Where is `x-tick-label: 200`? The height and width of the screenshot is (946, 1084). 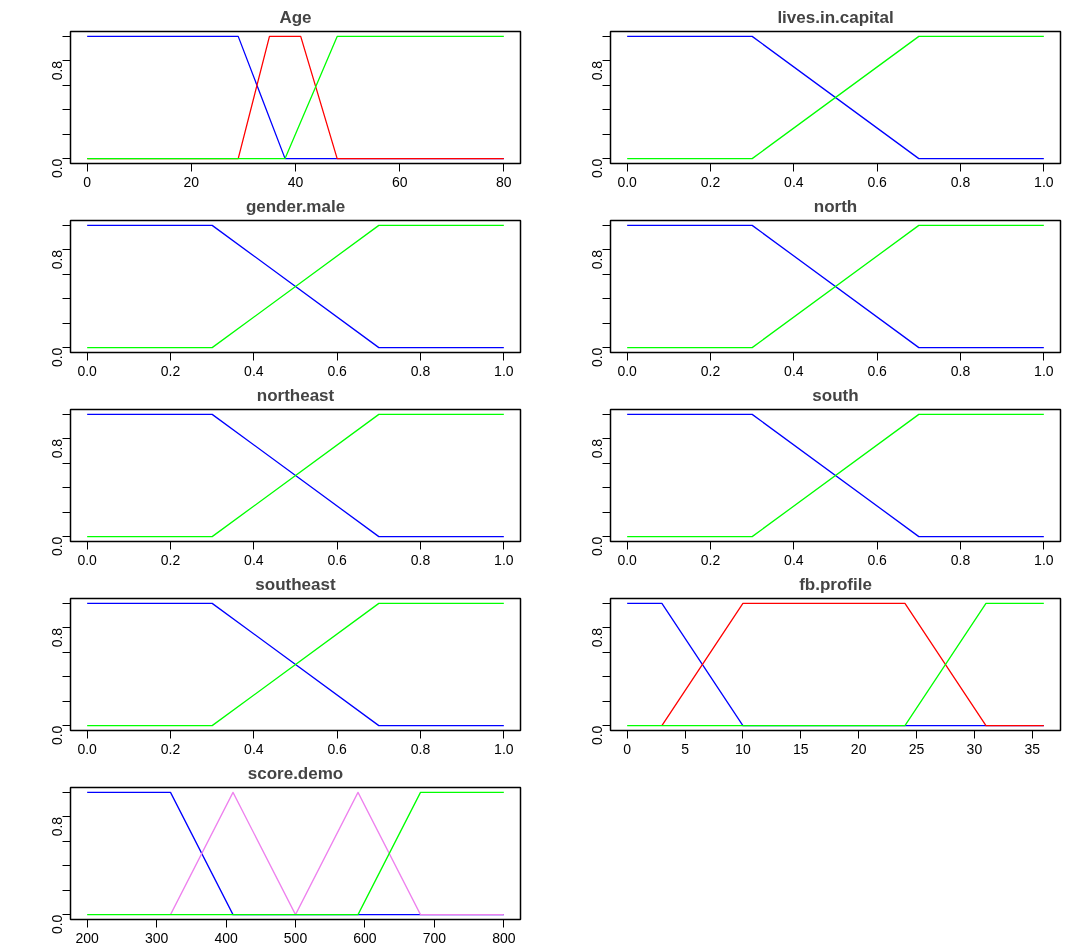 x-tick-label: 200 is located at coordinates (87, 937).